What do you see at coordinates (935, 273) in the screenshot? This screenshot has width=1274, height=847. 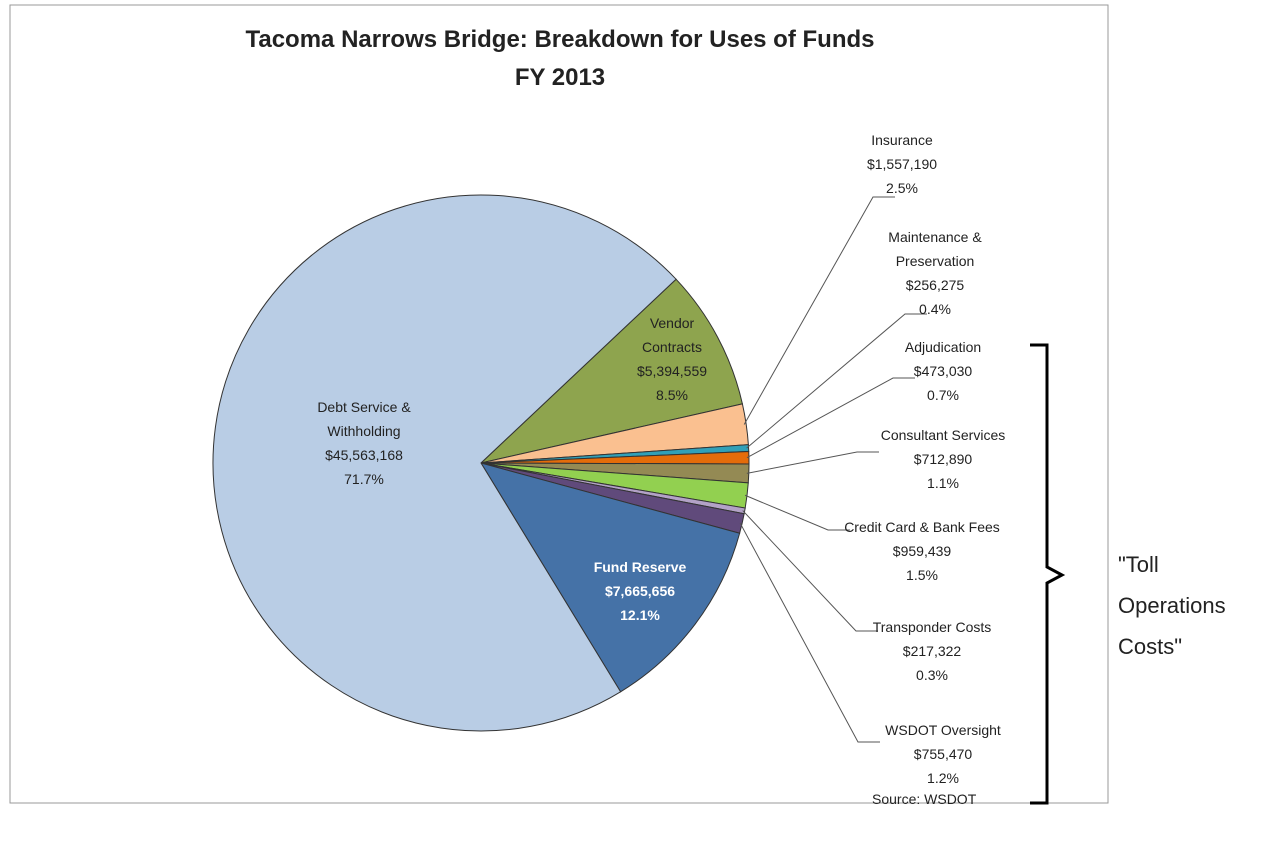 I see `slice-label: Maintenance & Preservation $256,275 0.4%` at bounding box center [935, 273].